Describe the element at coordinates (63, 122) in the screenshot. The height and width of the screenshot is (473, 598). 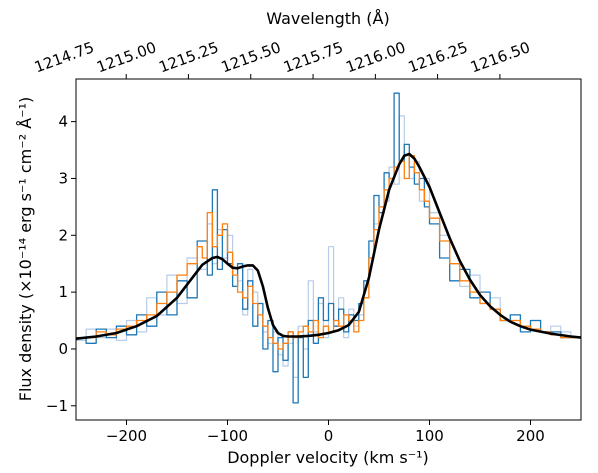
I see `y-tick-label: 4` at that location.